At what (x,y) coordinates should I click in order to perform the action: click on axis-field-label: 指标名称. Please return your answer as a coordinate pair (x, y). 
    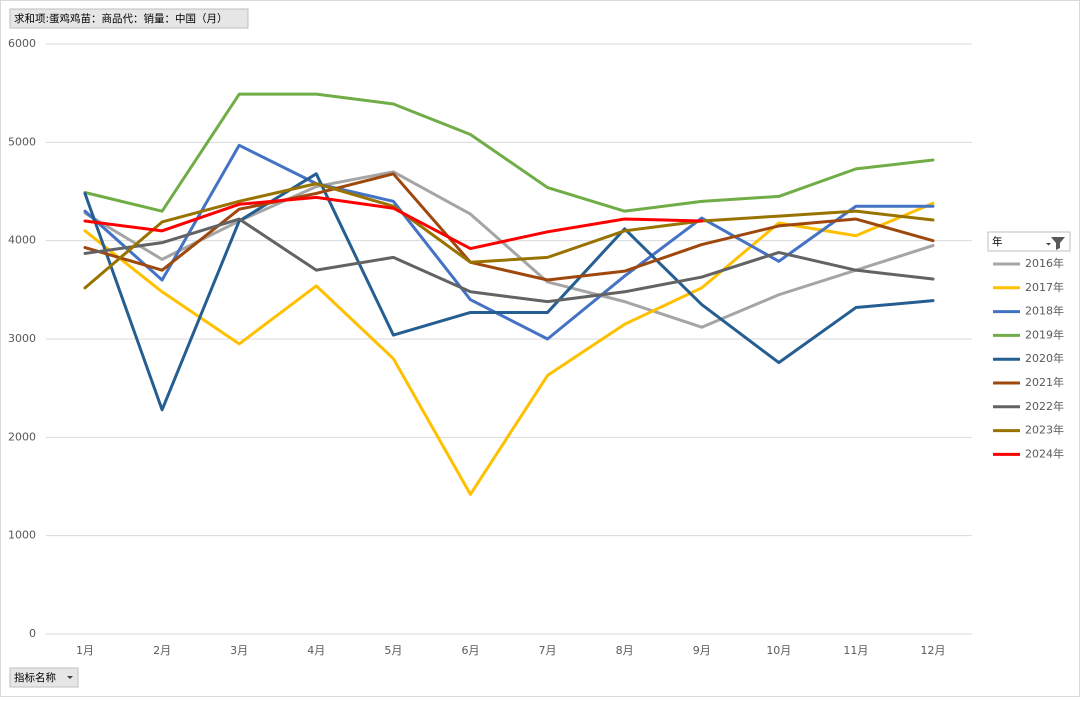
    Looking at the image, I should click on (35, 677).